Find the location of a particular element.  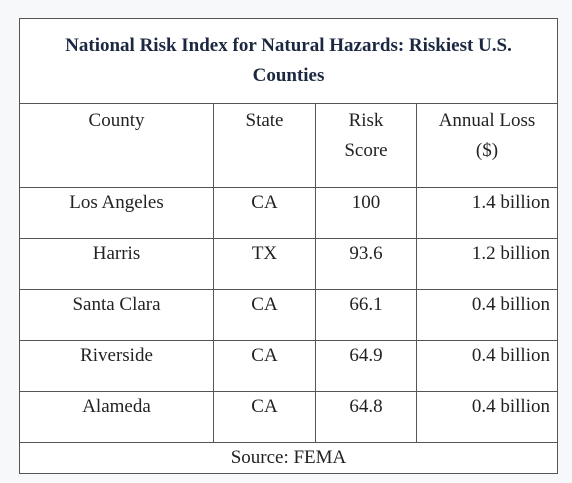

cell-annual-loss: 1.2 billion is located at coordinates (487, 264).